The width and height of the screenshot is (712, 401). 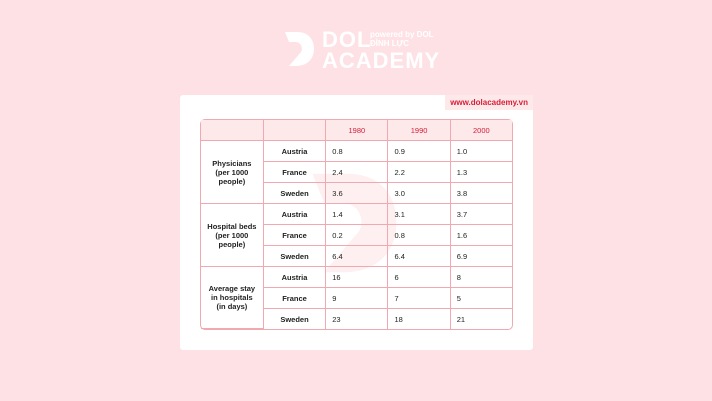 What do you see at coordinates (347, 39) in the screenshot?
I see `brand-name: DOL` at bounding box center [347, 39].